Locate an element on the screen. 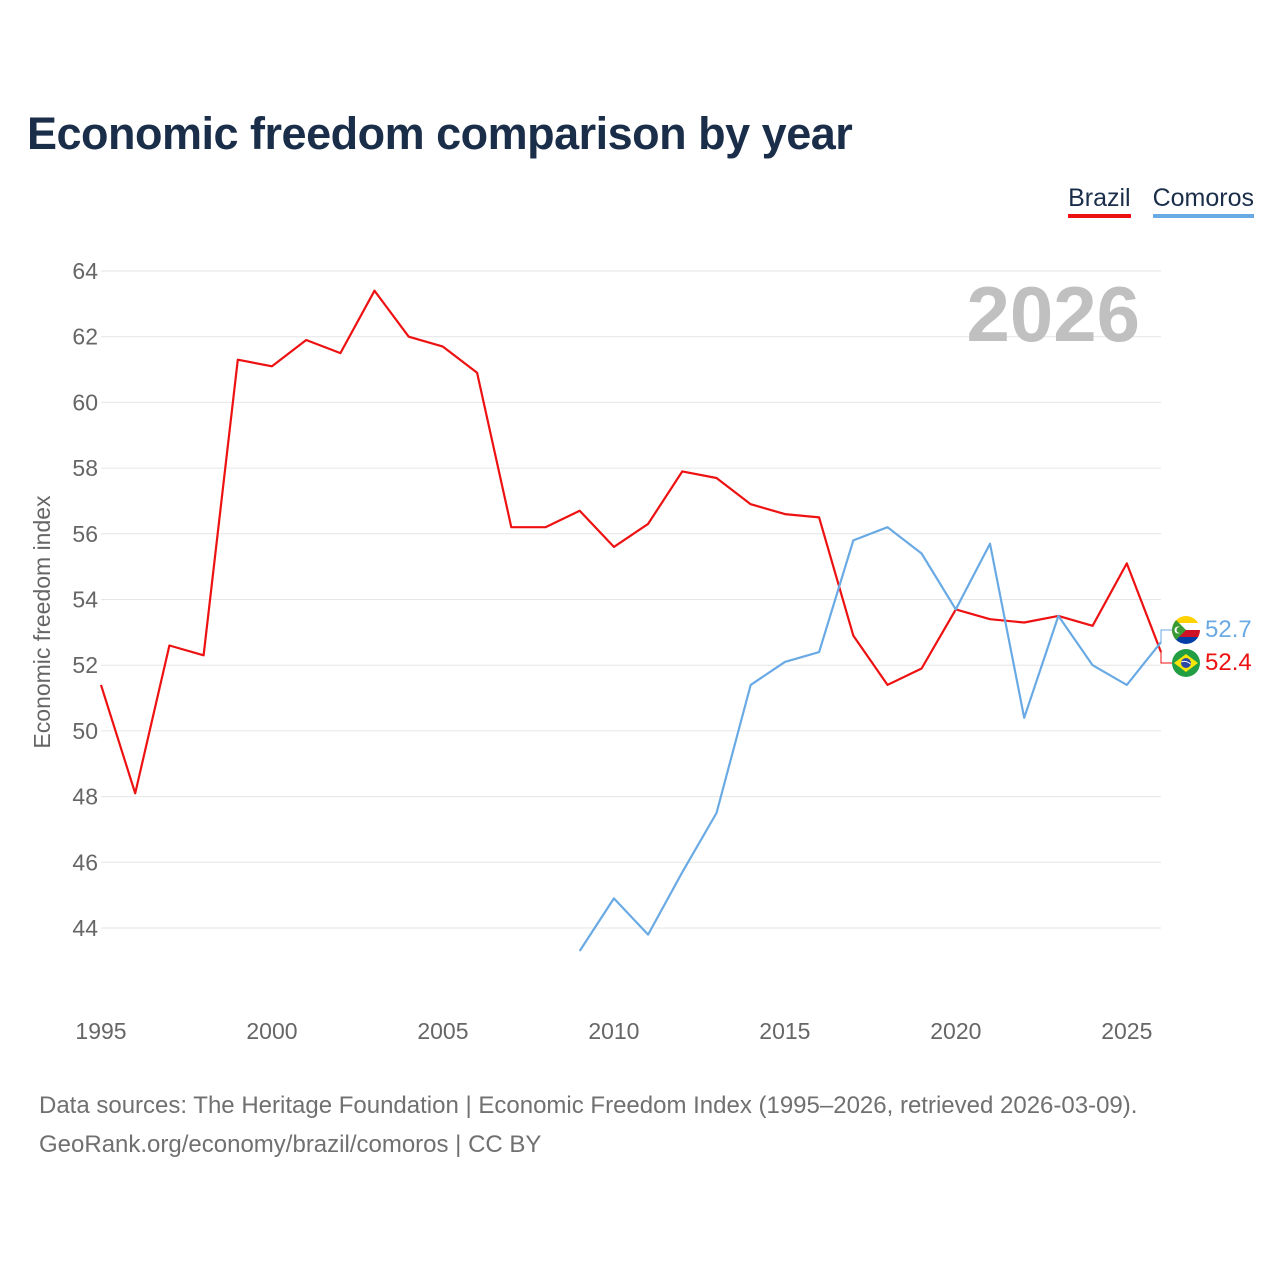 The height and width of the screenshot is (1280, 1280). chart-title: Economic freedom comparison by year is located at coordinates (440, 133).